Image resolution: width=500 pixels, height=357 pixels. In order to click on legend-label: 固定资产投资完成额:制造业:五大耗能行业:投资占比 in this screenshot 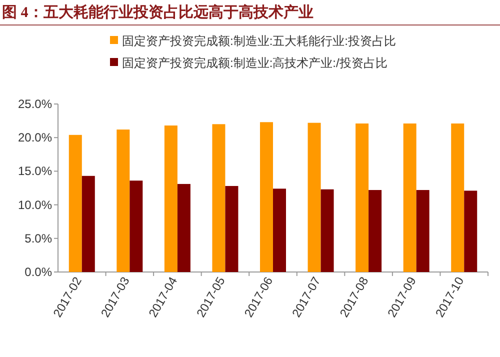, I will do `click(259, 41)`.